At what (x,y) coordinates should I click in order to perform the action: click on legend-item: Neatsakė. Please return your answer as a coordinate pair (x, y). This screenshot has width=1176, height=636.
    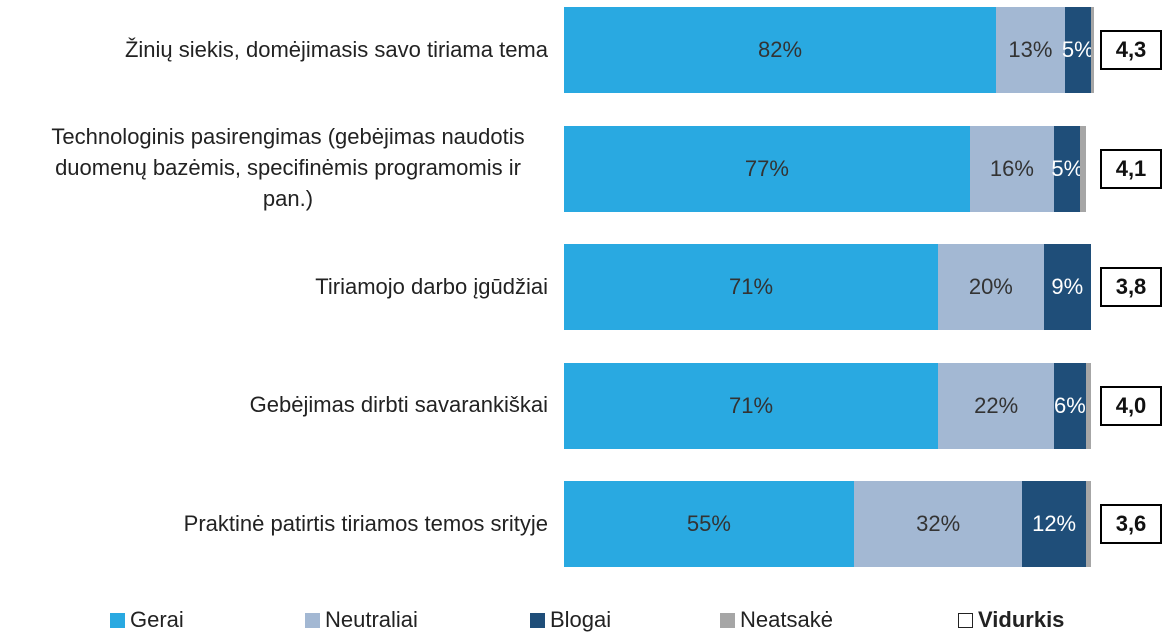
    Looking at the image, I should click on (776, 620).